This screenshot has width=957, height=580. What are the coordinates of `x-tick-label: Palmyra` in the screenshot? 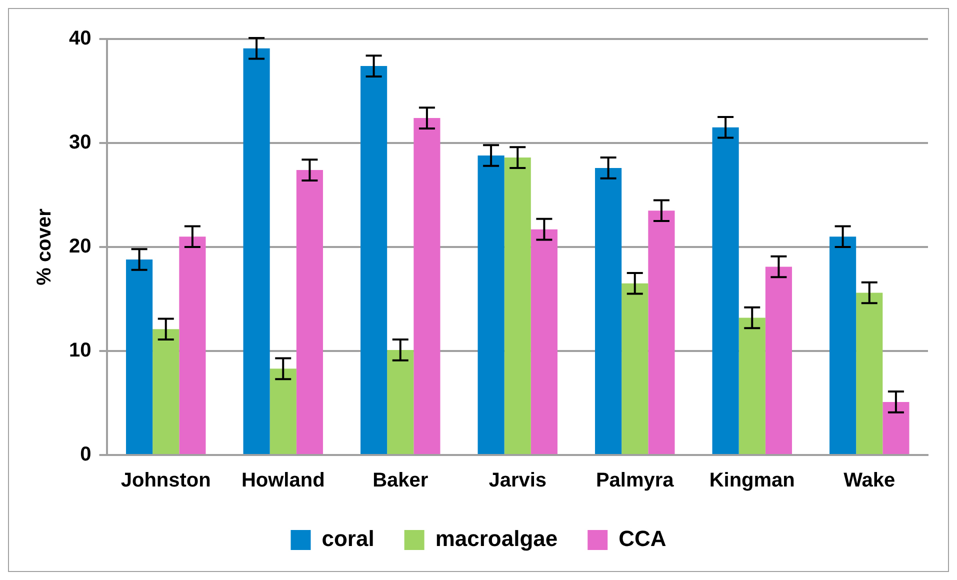 It's located at (635, 481).